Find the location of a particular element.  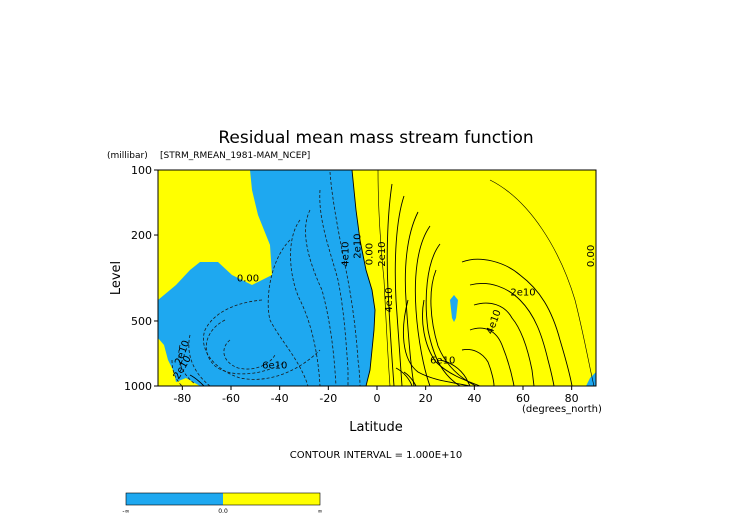

x-axis: -80 -60 -40 -20 0 20 40 60 80 is located at coordinates (376, 395).